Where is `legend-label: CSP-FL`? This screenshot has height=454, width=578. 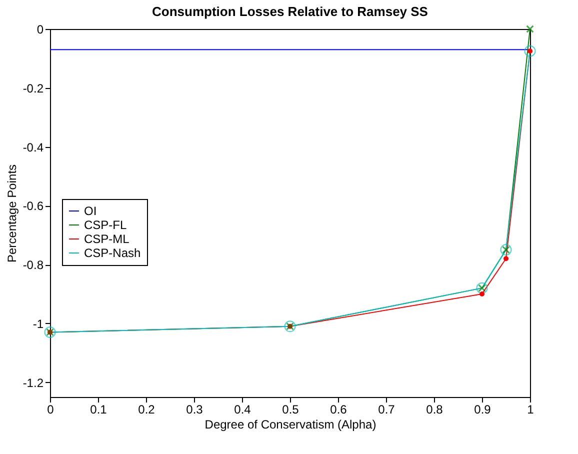 legend-label: CSP-FL is located at coordinates (105, 225).